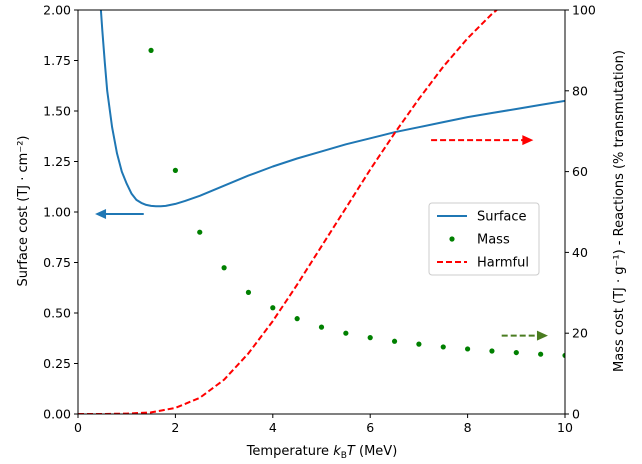 The height and width of the screenshot is (464, 642). Describe the element at coordinates (580, 333) in the screenshot. I see `y-right-tick-label: 20` at that location.